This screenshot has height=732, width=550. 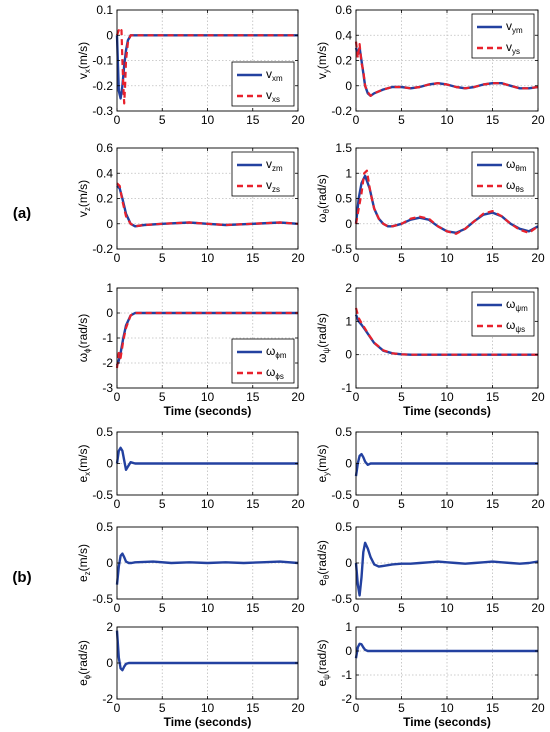 What do you see at coordinates (21, 577) in the screenshot?
I see `part-label-b: (b)` at bounding box center [21, 577].